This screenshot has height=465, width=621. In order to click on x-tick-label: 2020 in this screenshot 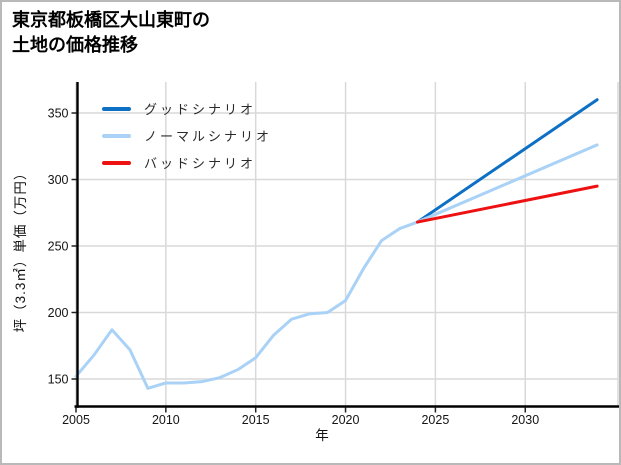, I will do `click(346, 420)`.